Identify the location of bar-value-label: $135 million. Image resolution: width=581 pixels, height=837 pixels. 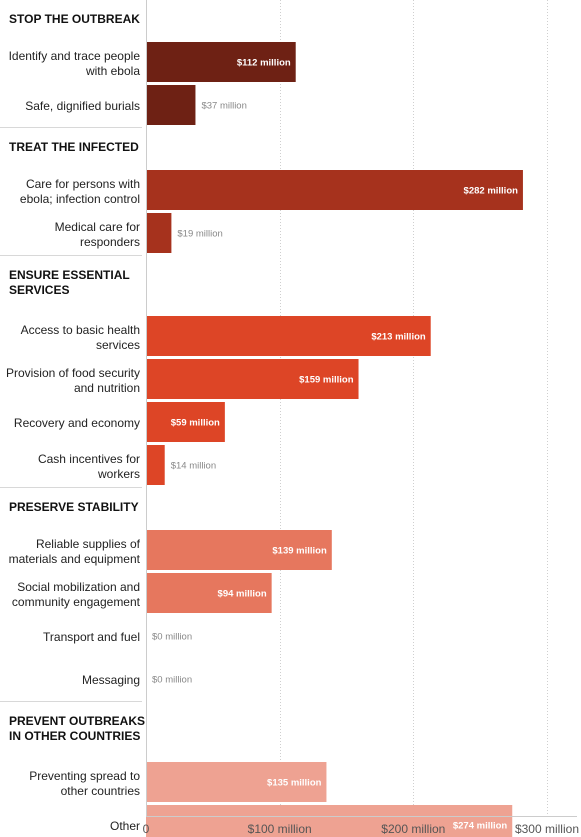
(294, 783).